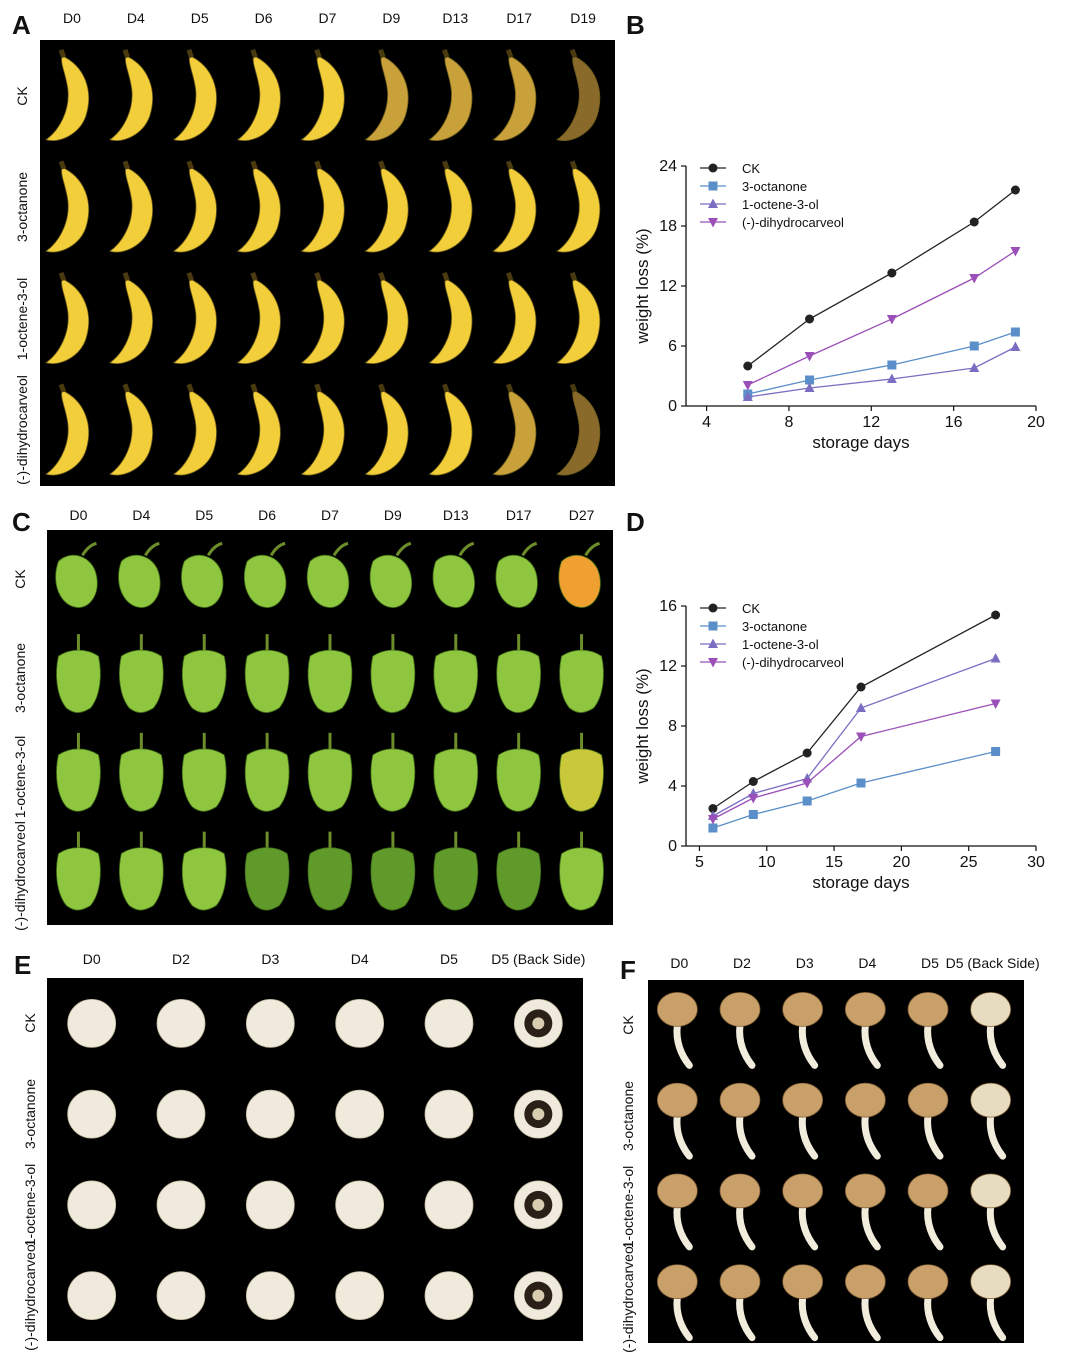 The height and width of the screenshot is (1366, 1080). What do you see at coordinates (969, 862) in the screenshot?
I see `x-tick-label: 25` at bounding box center [969, 862].